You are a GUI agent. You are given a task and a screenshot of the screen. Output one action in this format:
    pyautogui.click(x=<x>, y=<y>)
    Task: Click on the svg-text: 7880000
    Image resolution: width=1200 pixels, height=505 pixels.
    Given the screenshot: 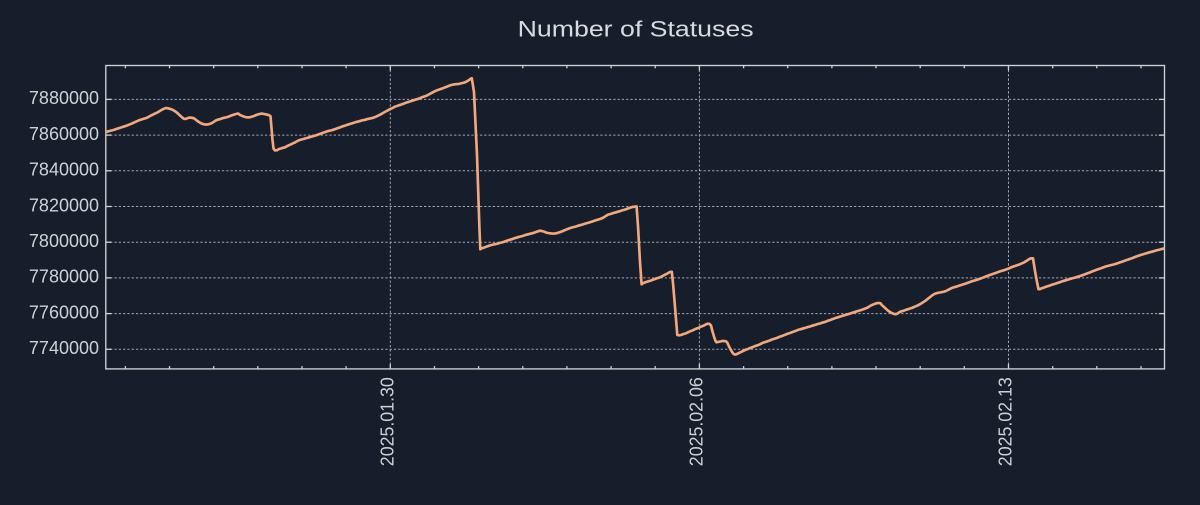 What is the action you would take?
    pyautogui.click(x=64, y=98)
    